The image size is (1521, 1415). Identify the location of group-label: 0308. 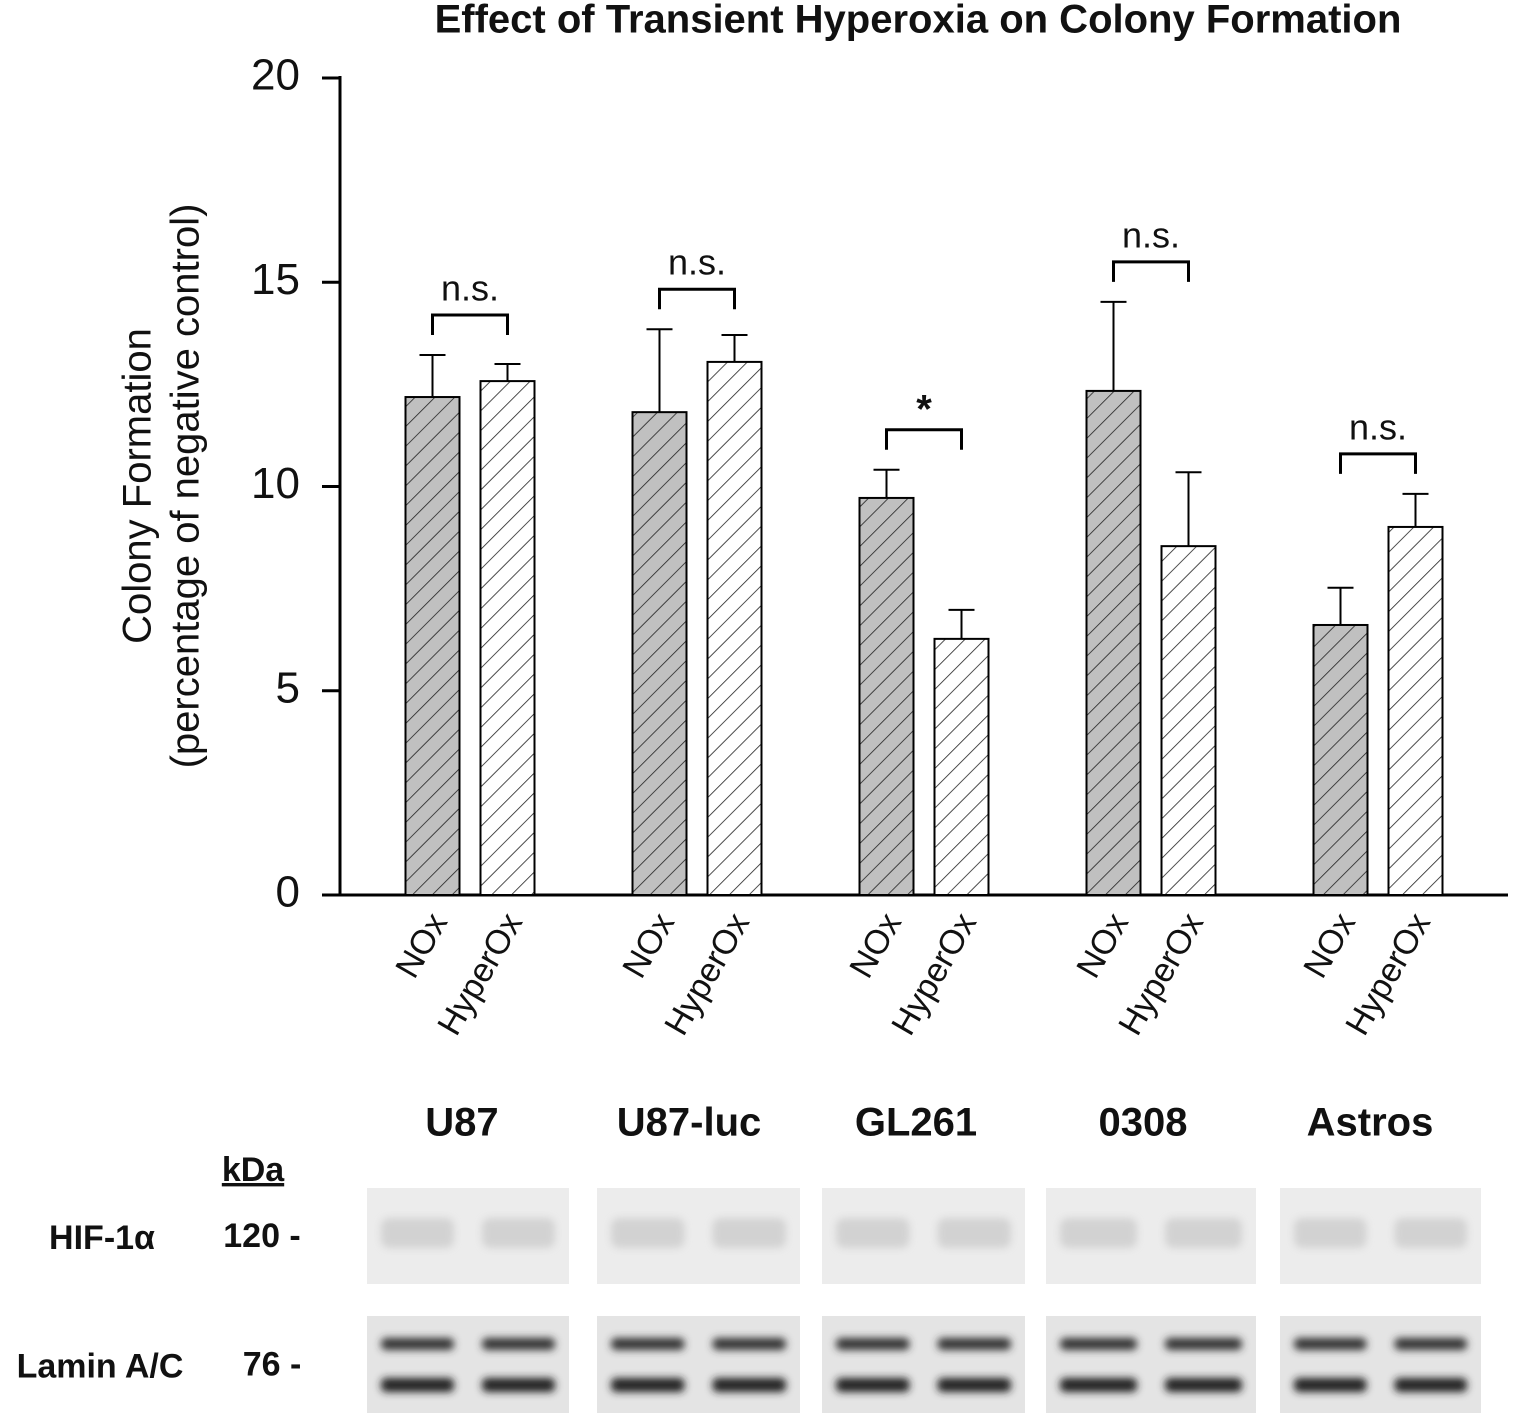
(1143, 1123).